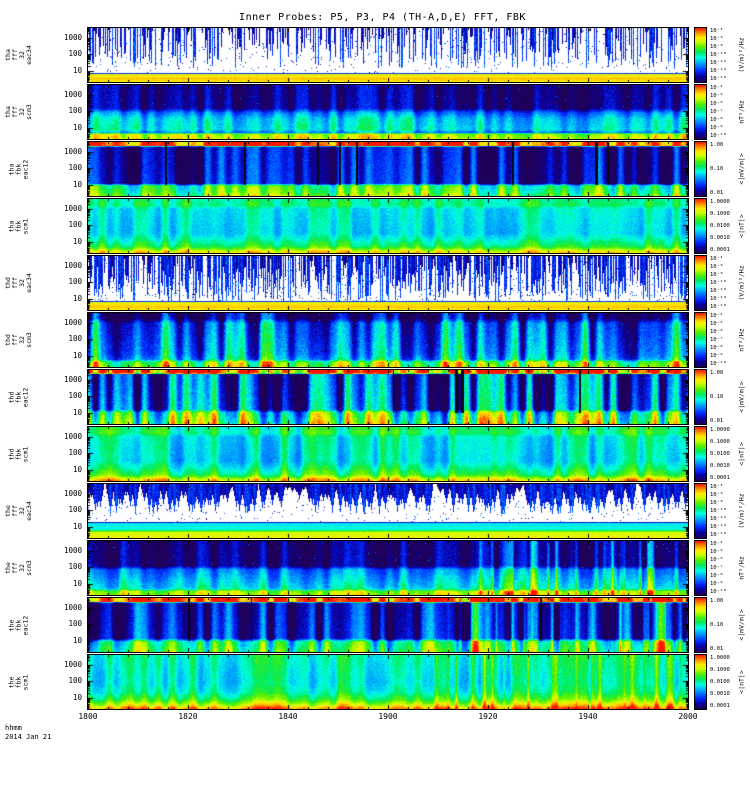  Describe the element at coordinates (717, 584) in the screenshot. I see `colorbar-tick-label: 10⁻⁹` at that location.